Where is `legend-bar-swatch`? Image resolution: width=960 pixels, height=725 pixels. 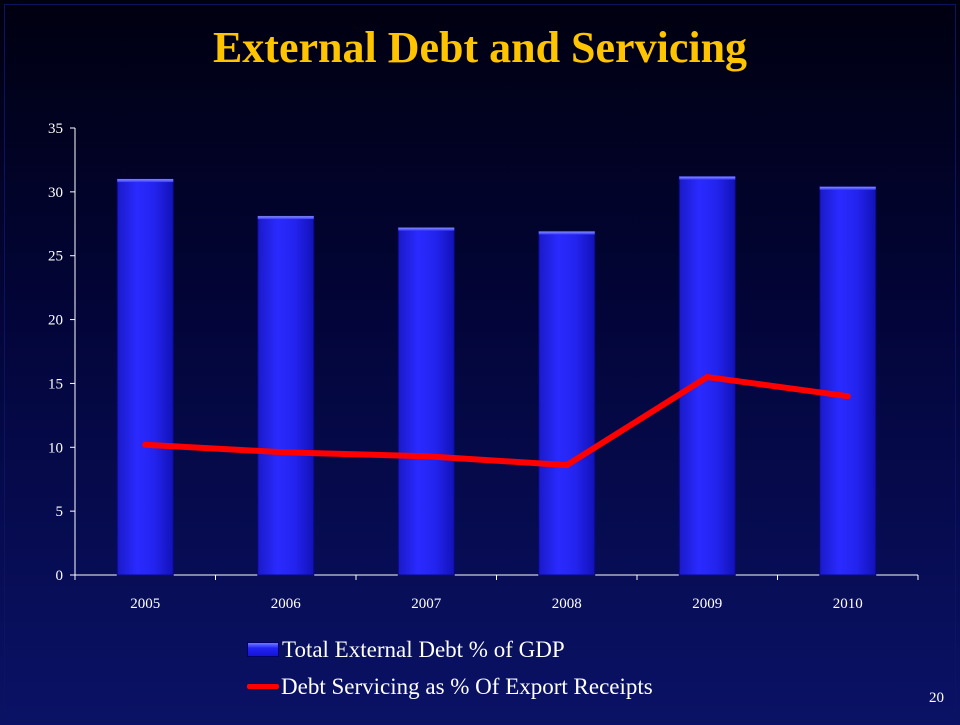 legend-bar-swatch is located at coordinates (263, 649).